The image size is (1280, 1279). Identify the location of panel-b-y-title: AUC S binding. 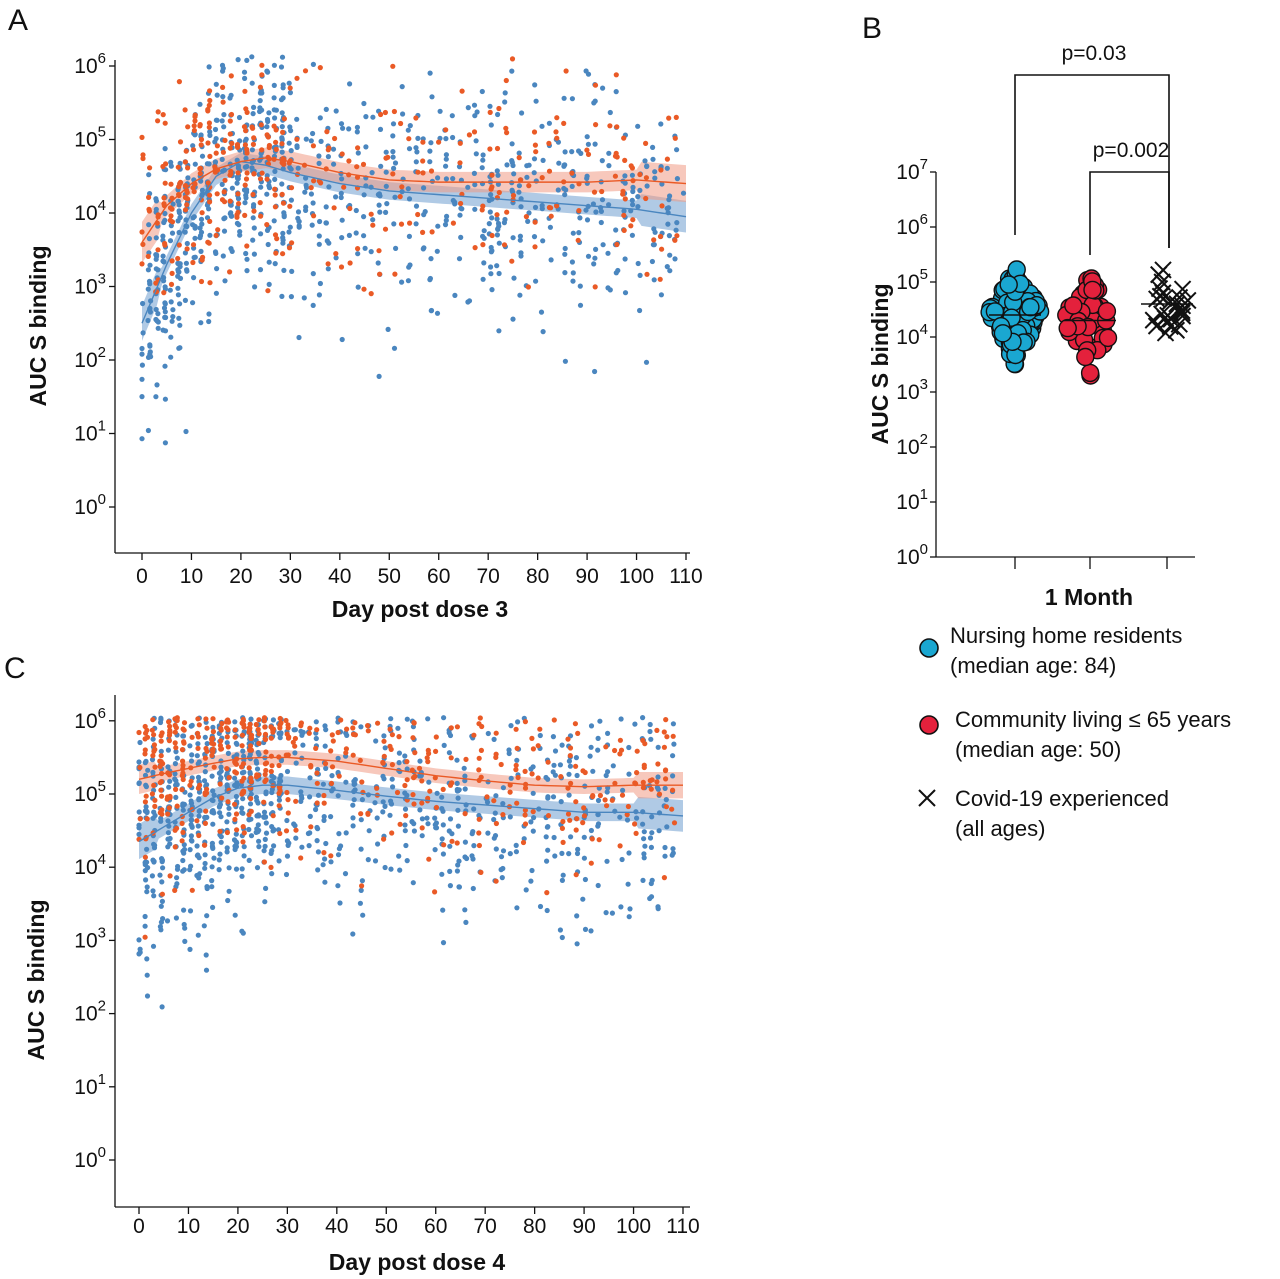
(880, 364).